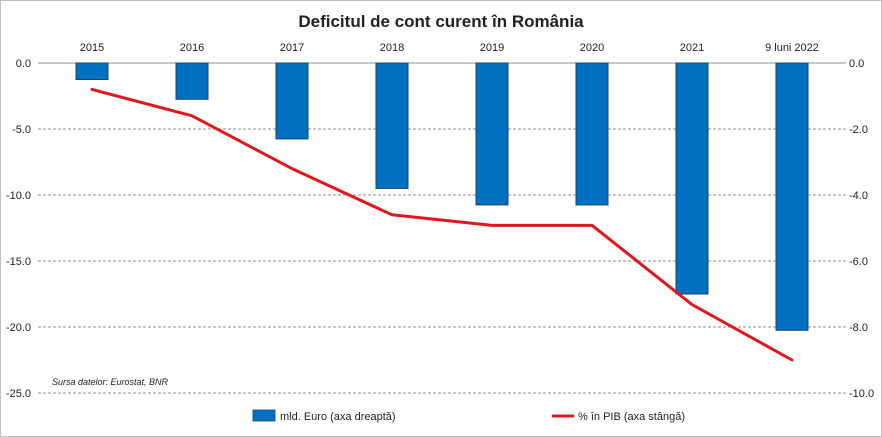 Image resolution: width=882 pixels, height=437 pixels. Describe the element at coordinates (92, 48) in the screenshot. I see `category-label: 2015` at that location.